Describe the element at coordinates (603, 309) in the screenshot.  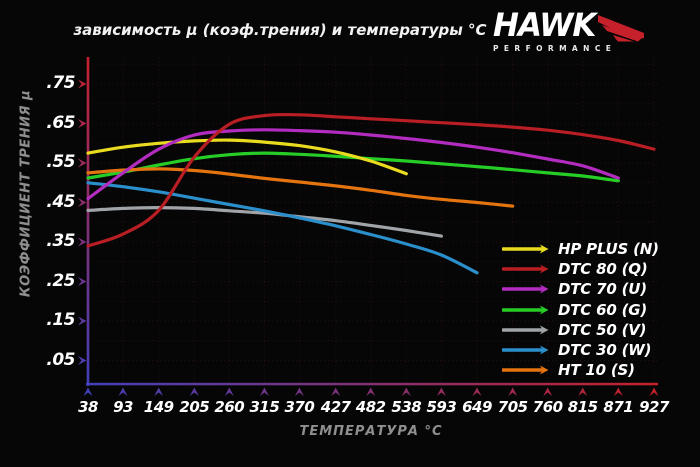
I see `legend-item-label: DTC 60 (G)` at that location.